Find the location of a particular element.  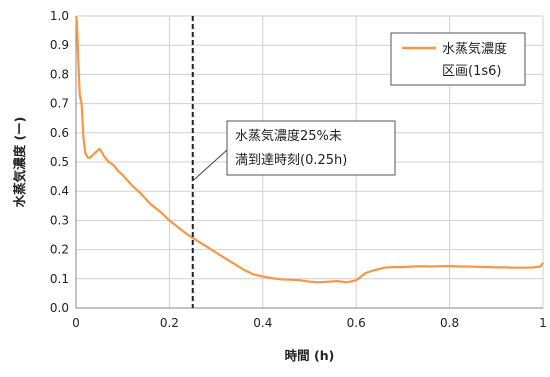

y-tick-label: 0.4 is located at coordinates (59, 191).